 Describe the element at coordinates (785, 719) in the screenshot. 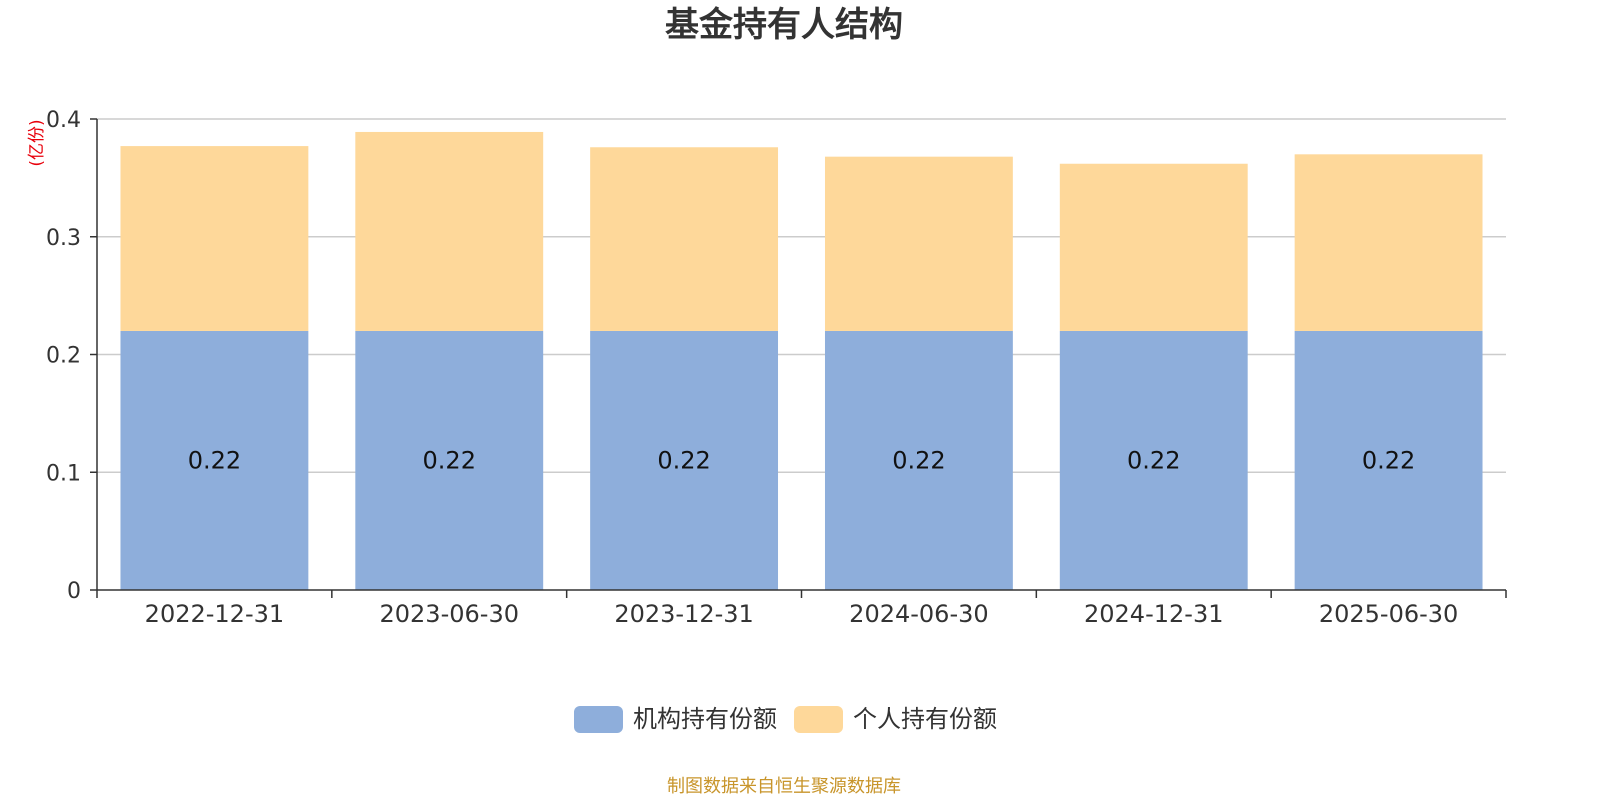

I see `legend: 机构持有份额 个人持有份额` at that location.